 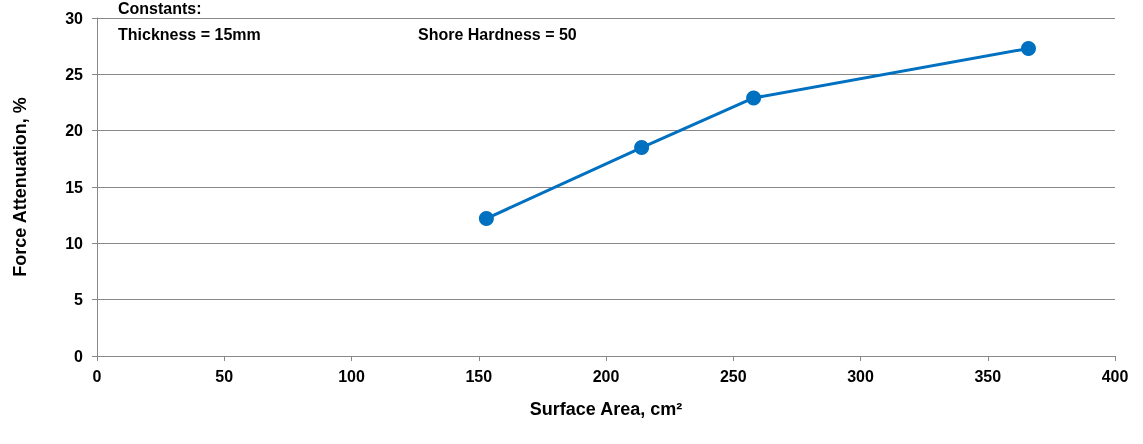 I want to click on x-tick-label: 350, so click(x=988, y=376).